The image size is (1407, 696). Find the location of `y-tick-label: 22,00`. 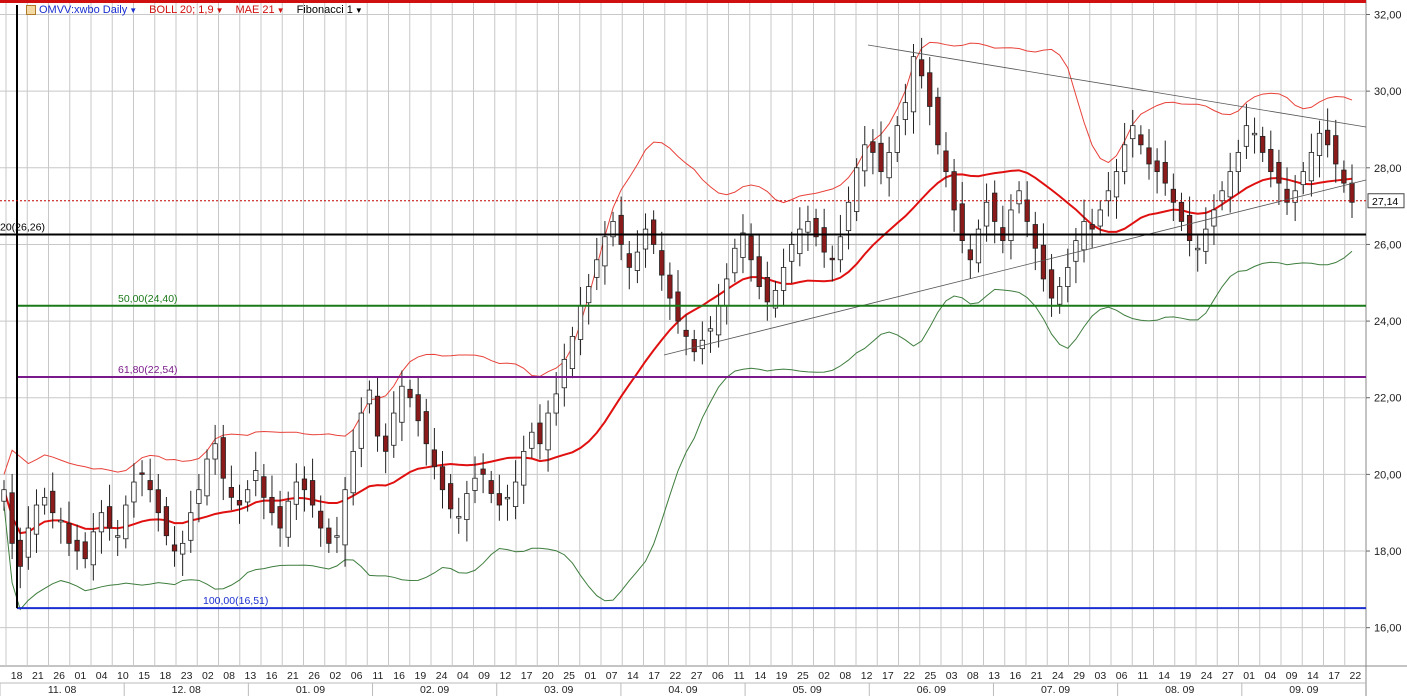

y-tick-label: 22,00 is located at coordinates (1388, 399).